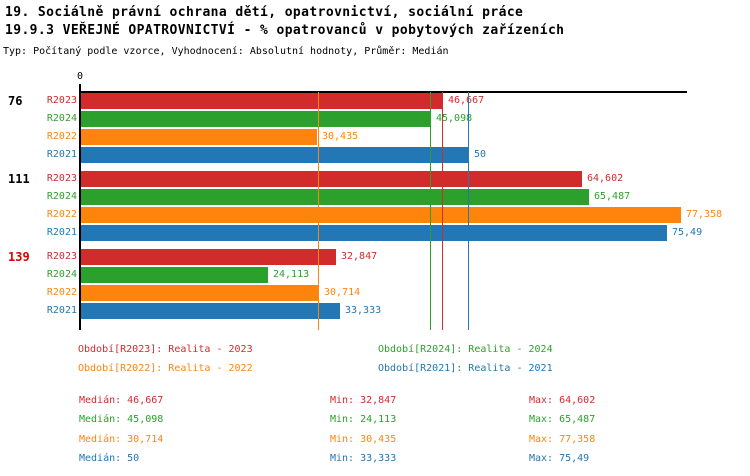 This screenshot has height=476, width=750. What do you see at coordinates (291, 274) in the screenshot?
I see `bar-value-label: 24,113` at bounding box center [291, 274].